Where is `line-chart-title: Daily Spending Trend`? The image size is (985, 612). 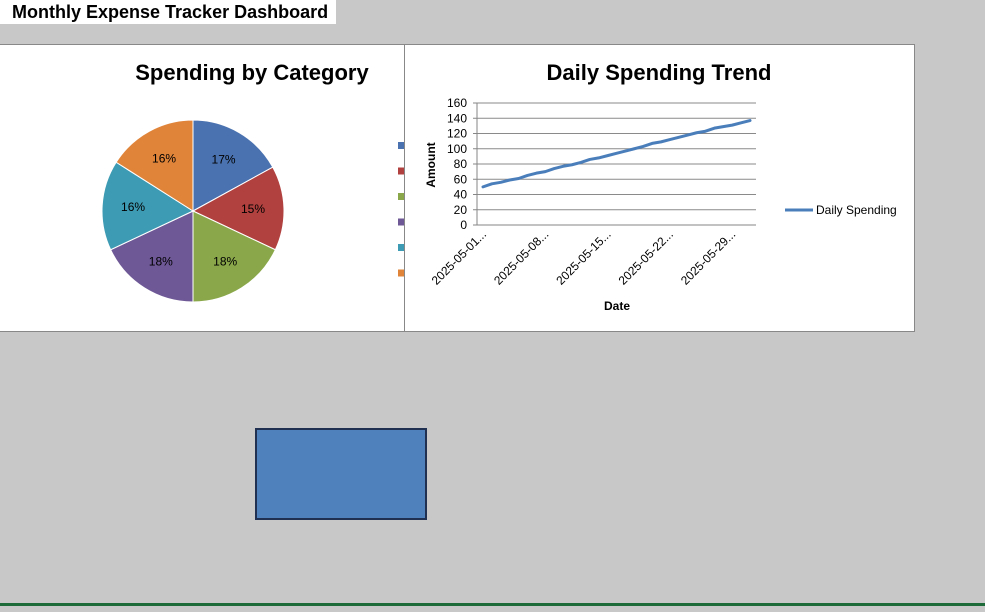 line-chart-title: Daily Spending Trend is located at coordinates (659, 72).